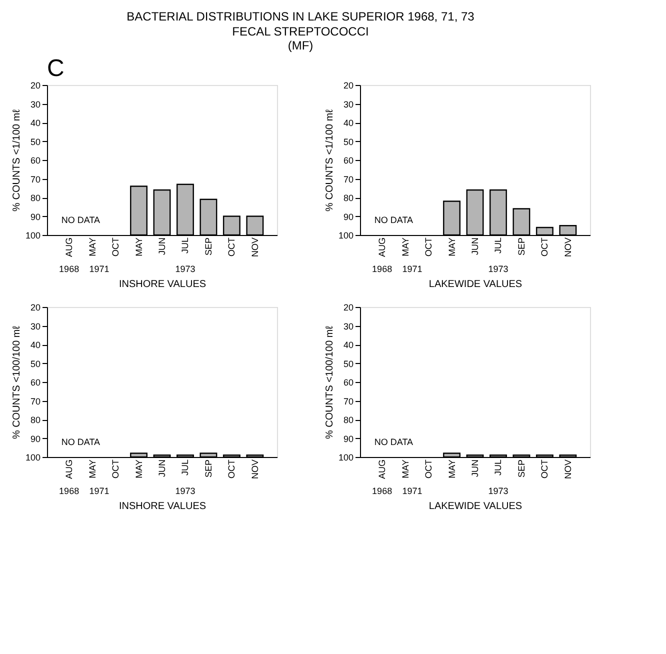 Image resolution: width=666 pixels, height=654 pixels. I want to click on chart-title: BACTERIAL DISTRIBUTIONS IN LAKE SUPERIOR 1968, 71, 73, so click(300, 17).